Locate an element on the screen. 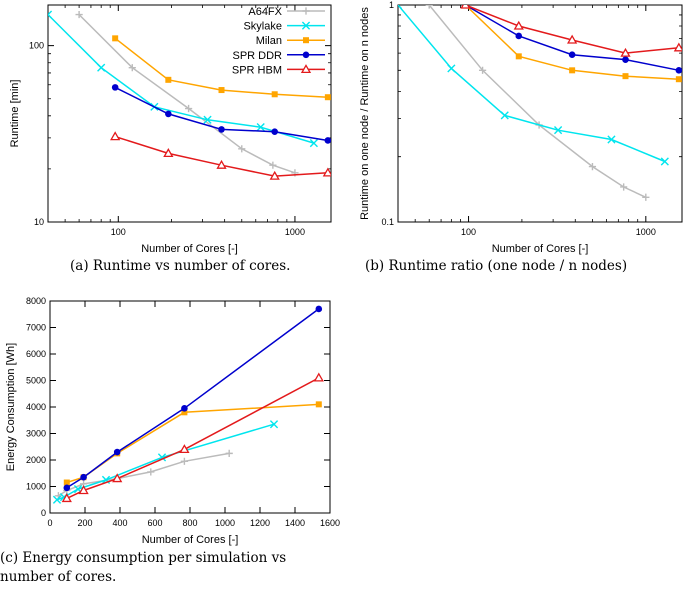 The width and height of the screenshot is (685, 589). y-tick-label: 1000 is located at coordinates (36, 487).